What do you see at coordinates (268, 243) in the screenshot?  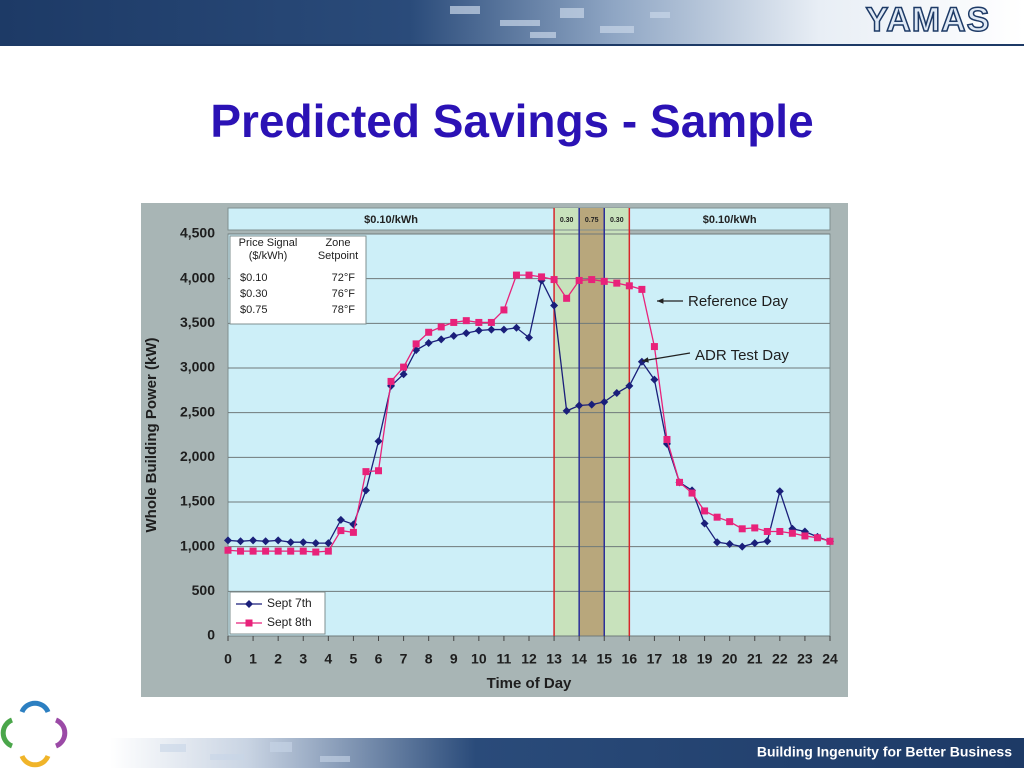 I see `table-header: Price Signal` at bounding box center [268, 243].